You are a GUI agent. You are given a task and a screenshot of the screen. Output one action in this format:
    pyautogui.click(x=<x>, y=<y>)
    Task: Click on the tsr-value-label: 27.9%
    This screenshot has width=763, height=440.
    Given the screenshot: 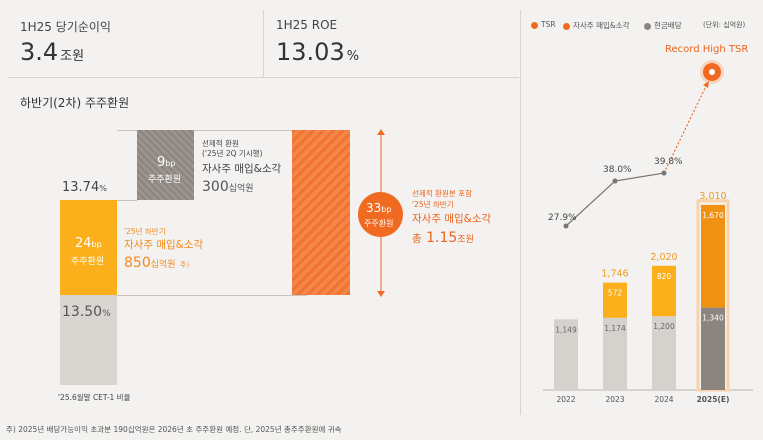 What is the action you would take?
    pyautogui.click(x=562, y=218)
    